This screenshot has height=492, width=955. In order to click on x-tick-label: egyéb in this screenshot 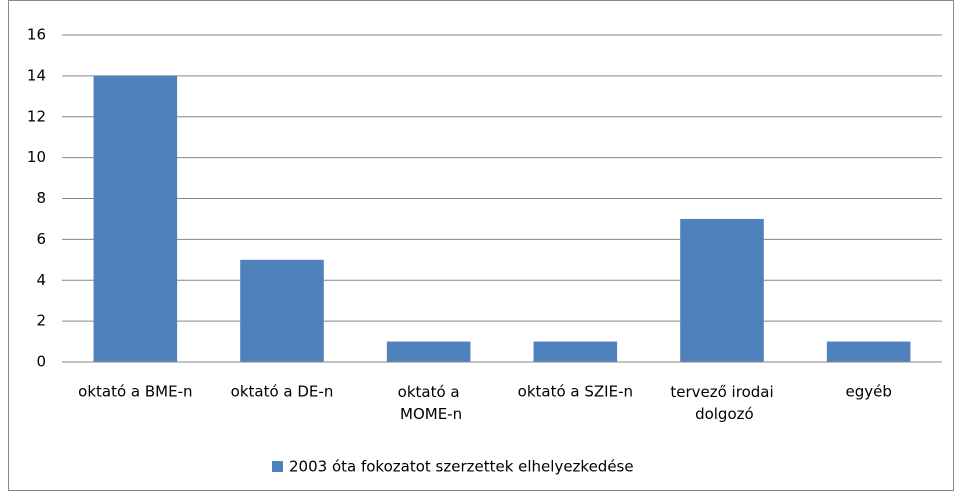, I will do `click(868, 392)`.